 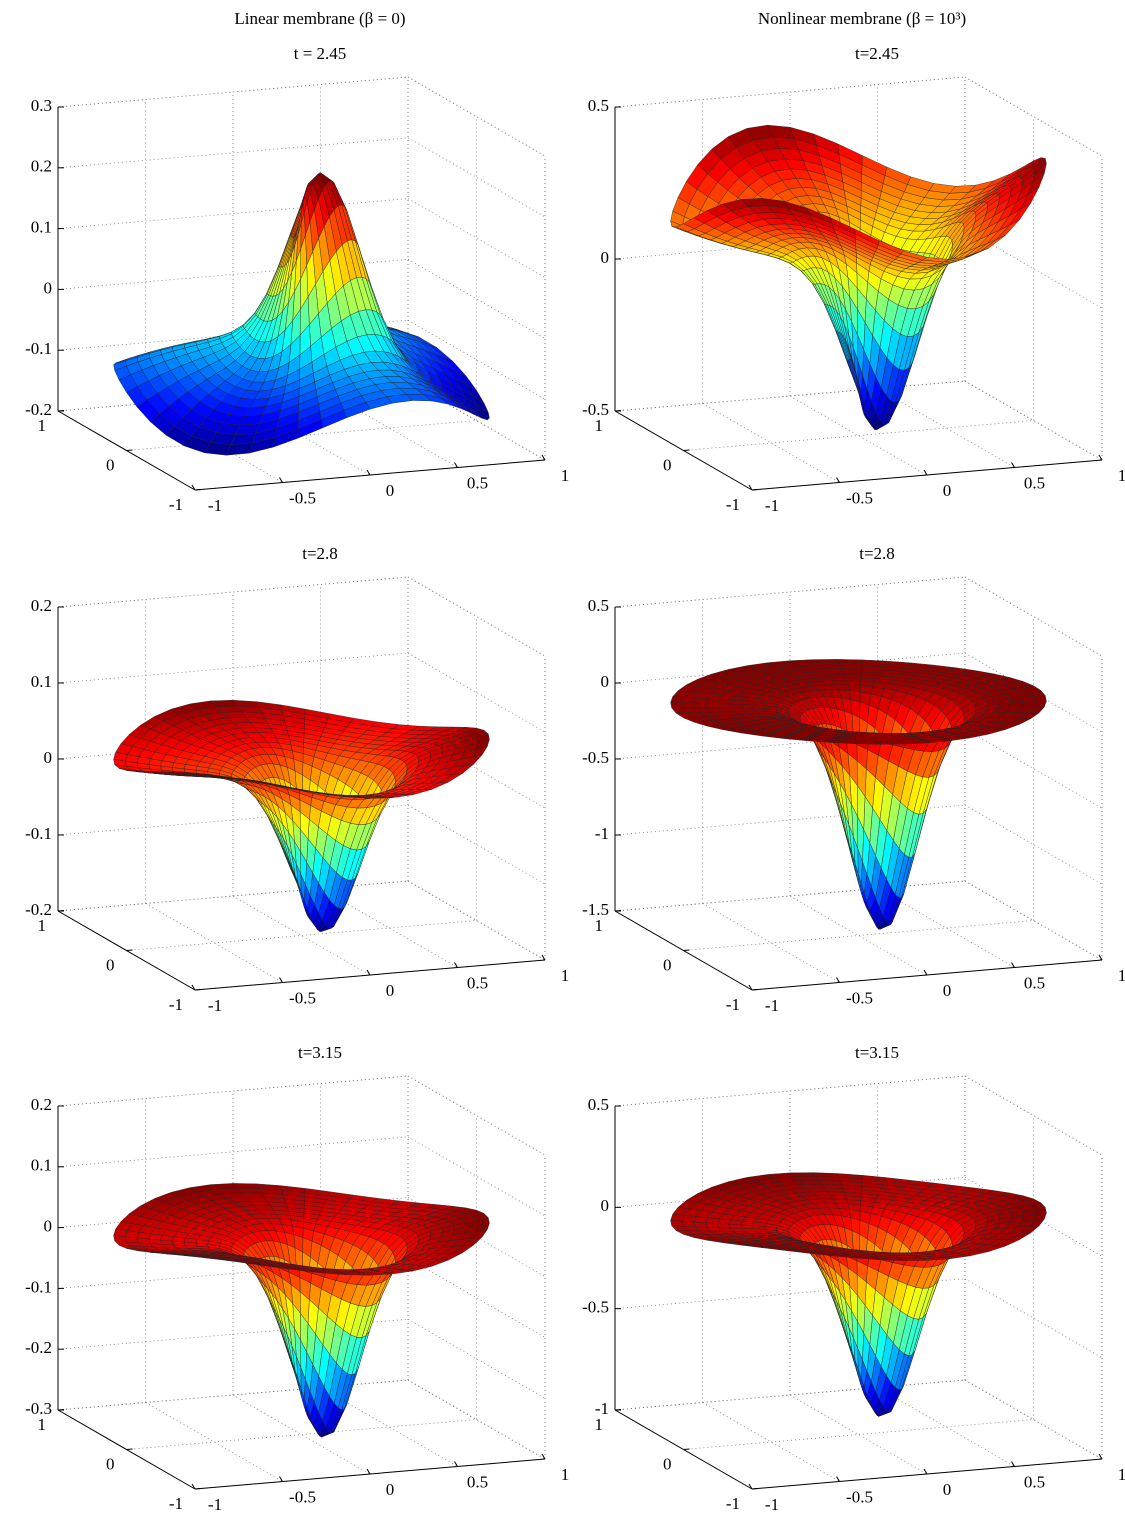 I want to click on column-title: Linear membrane (β = 0), so click(x=319, y=18).